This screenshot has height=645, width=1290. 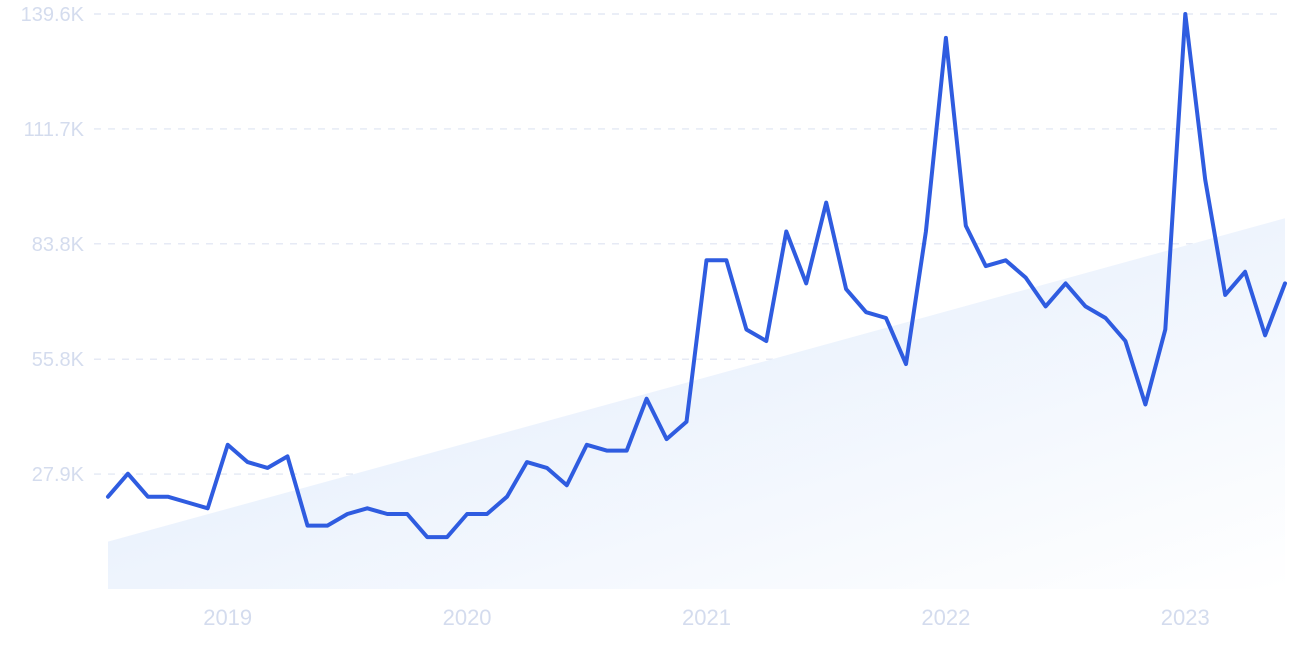 I want to click on y-tick-label: 27.9K, so click(x=58, y=475).